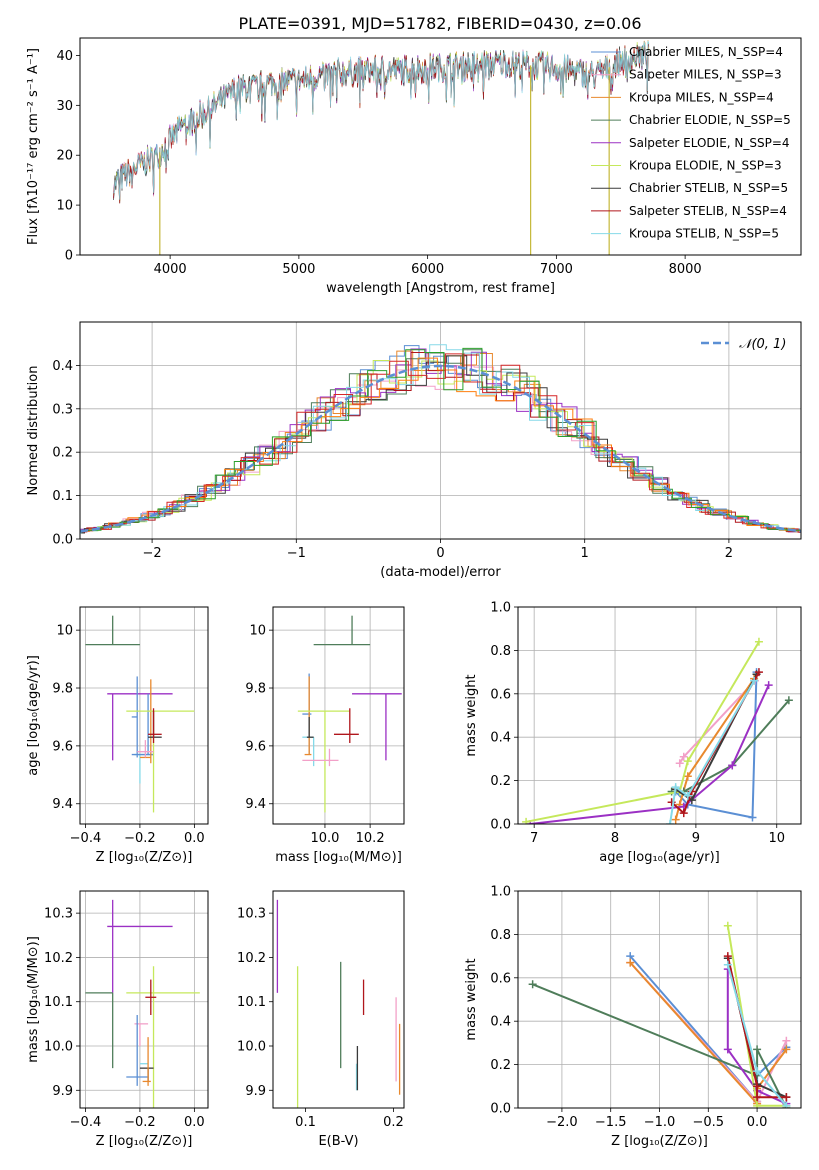 The height and width of the screenshot is (1170, 819). I want to click on x-tick-label: 8, so click(615, 838).